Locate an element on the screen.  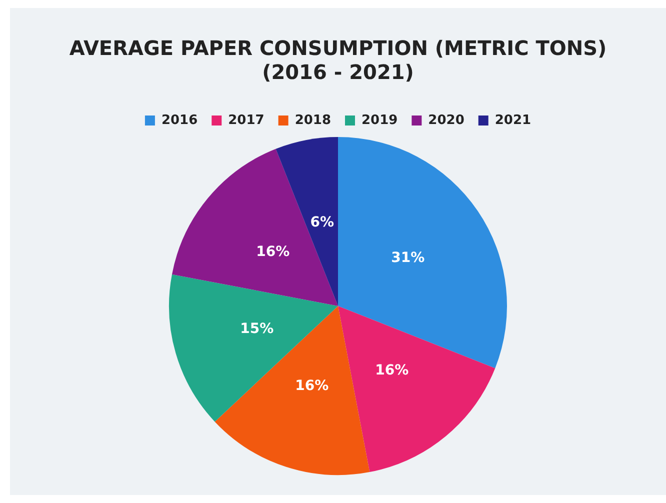
legend-label: 2017 is located at coordinates (246, 120).